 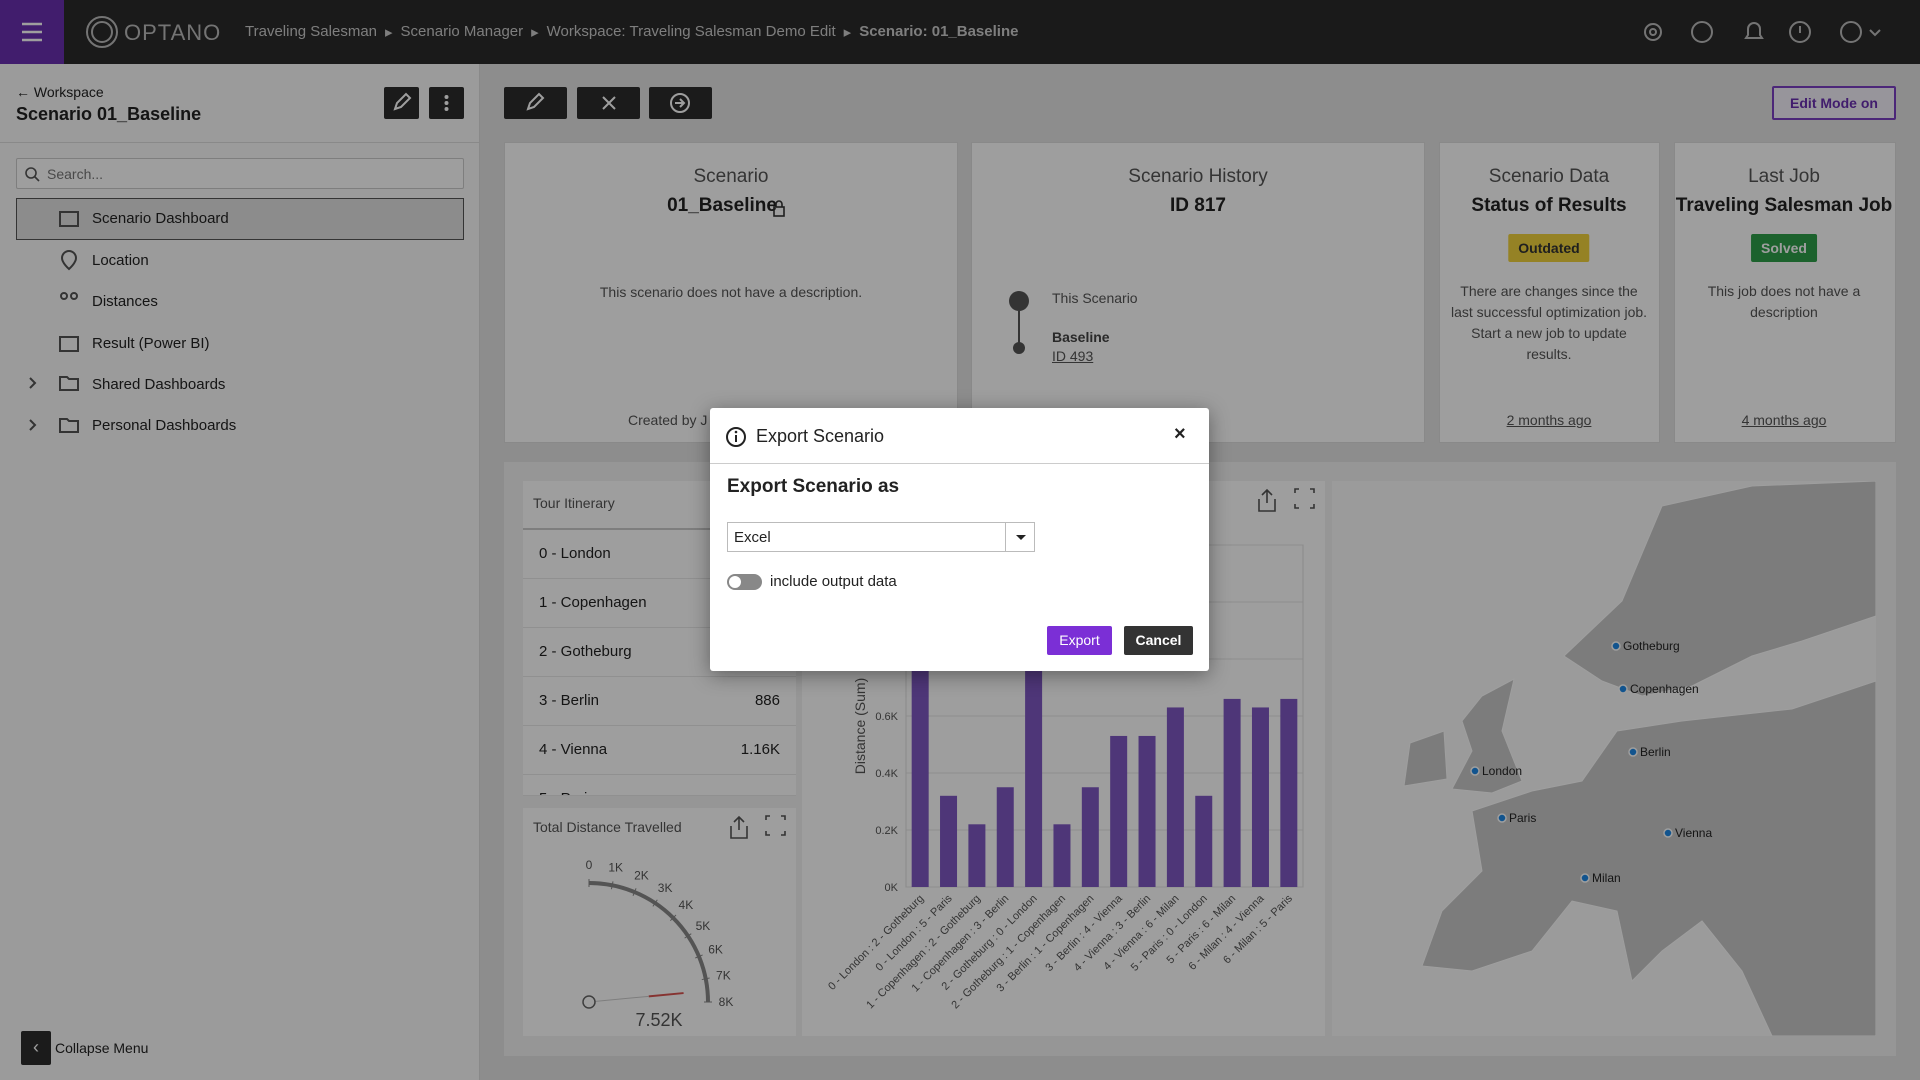 What do you see at coordinates (1198, 205) in the screenshot?
I see `card-title: ID 817` at bounding box center [1198, 205].